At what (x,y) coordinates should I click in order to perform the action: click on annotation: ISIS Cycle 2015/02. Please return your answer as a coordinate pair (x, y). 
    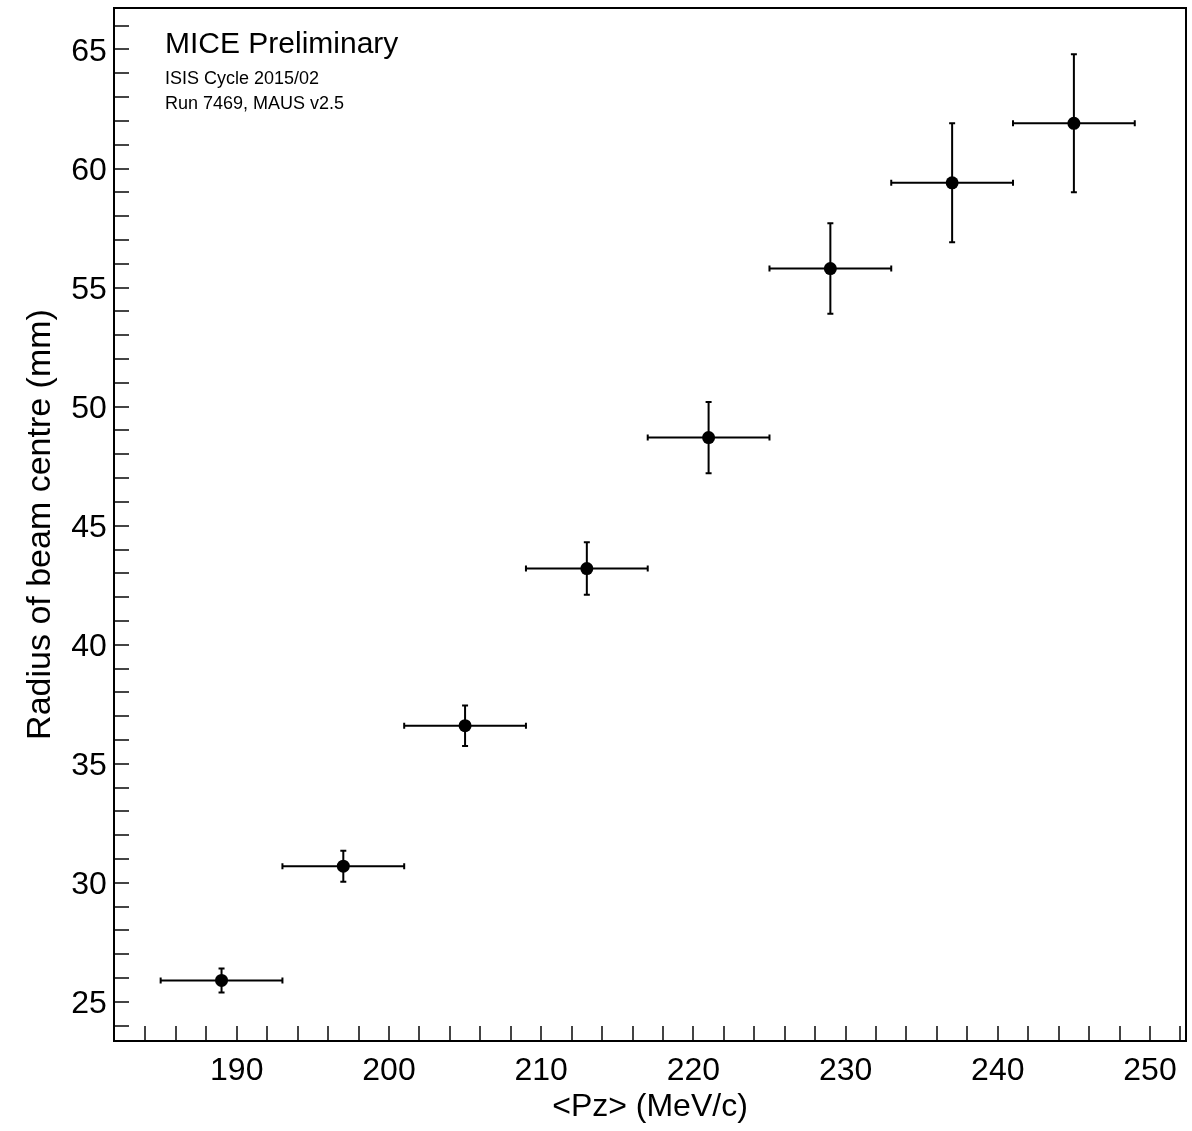
    Looking at the image, I should click on (242, 78).